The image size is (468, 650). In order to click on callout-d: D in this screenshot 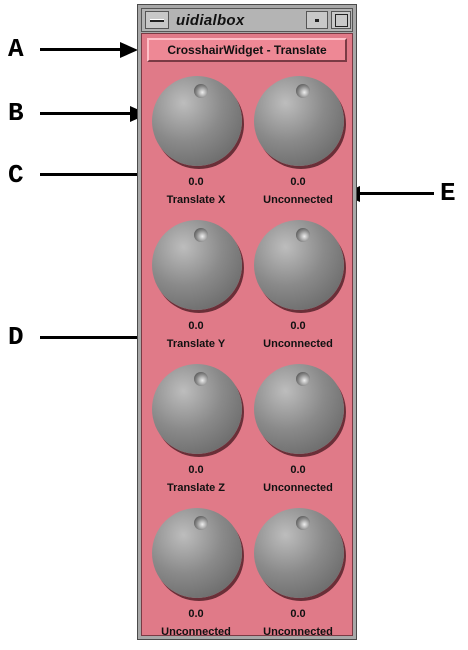, I will do `click(16, 337)`.